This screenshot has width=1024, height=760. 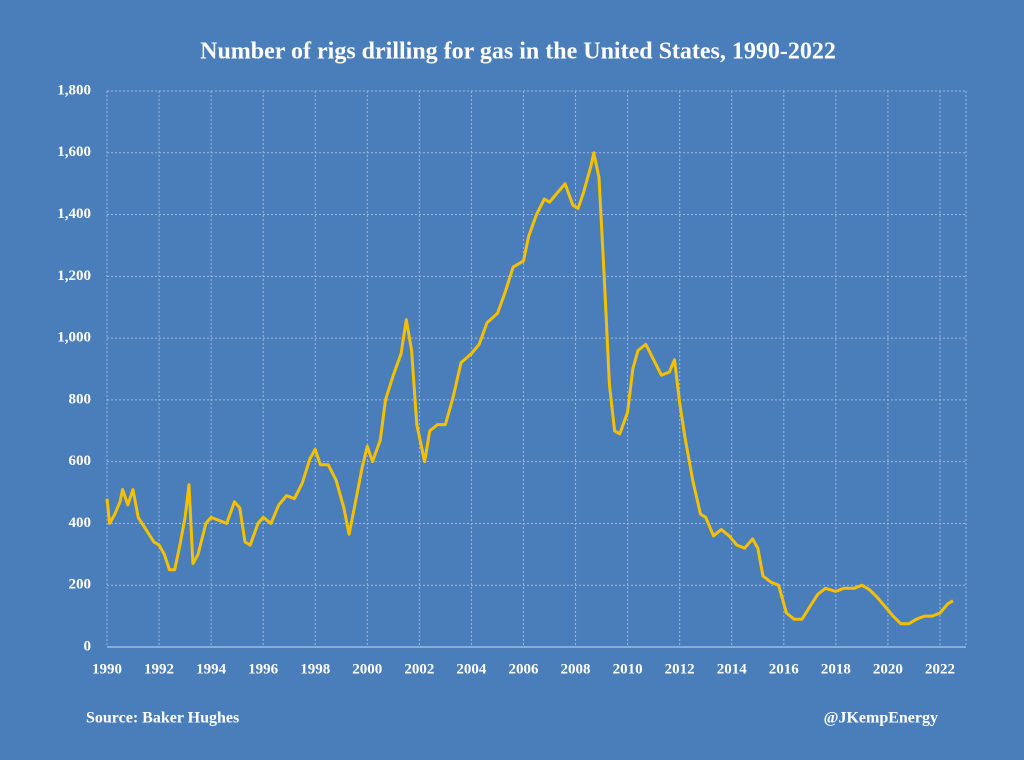 What do you see at coordinates (74, 338) in the screenshot?
I see `y-tick-label: 1,000` at bounding box center [74, 338].